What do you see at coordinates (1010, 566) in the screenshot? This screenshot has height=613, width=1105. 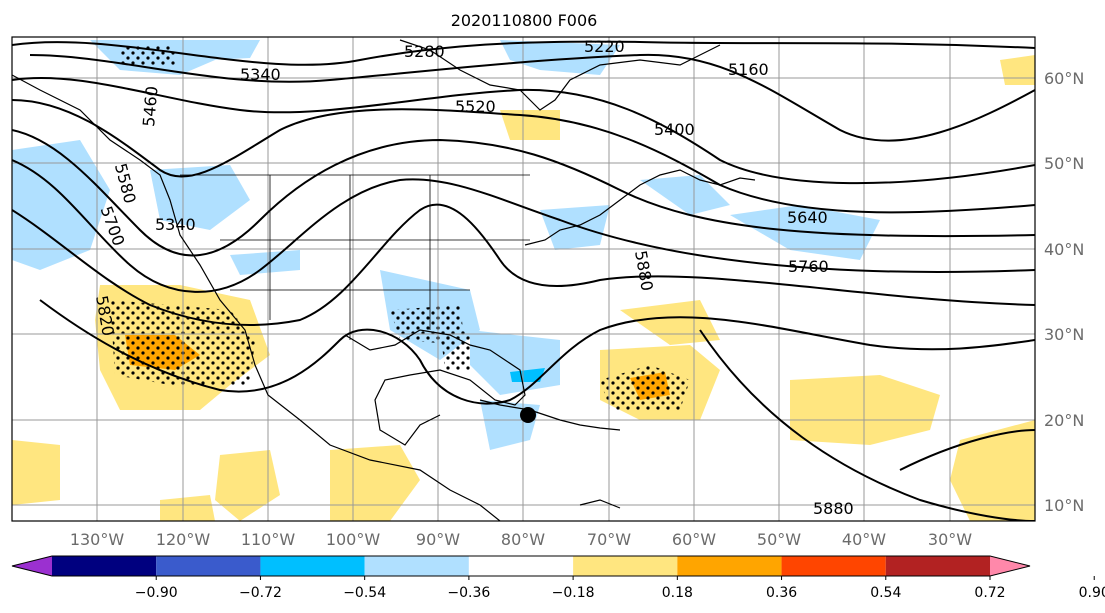 I see `colorbar-extend-high` at bounding box center [1010, 566].